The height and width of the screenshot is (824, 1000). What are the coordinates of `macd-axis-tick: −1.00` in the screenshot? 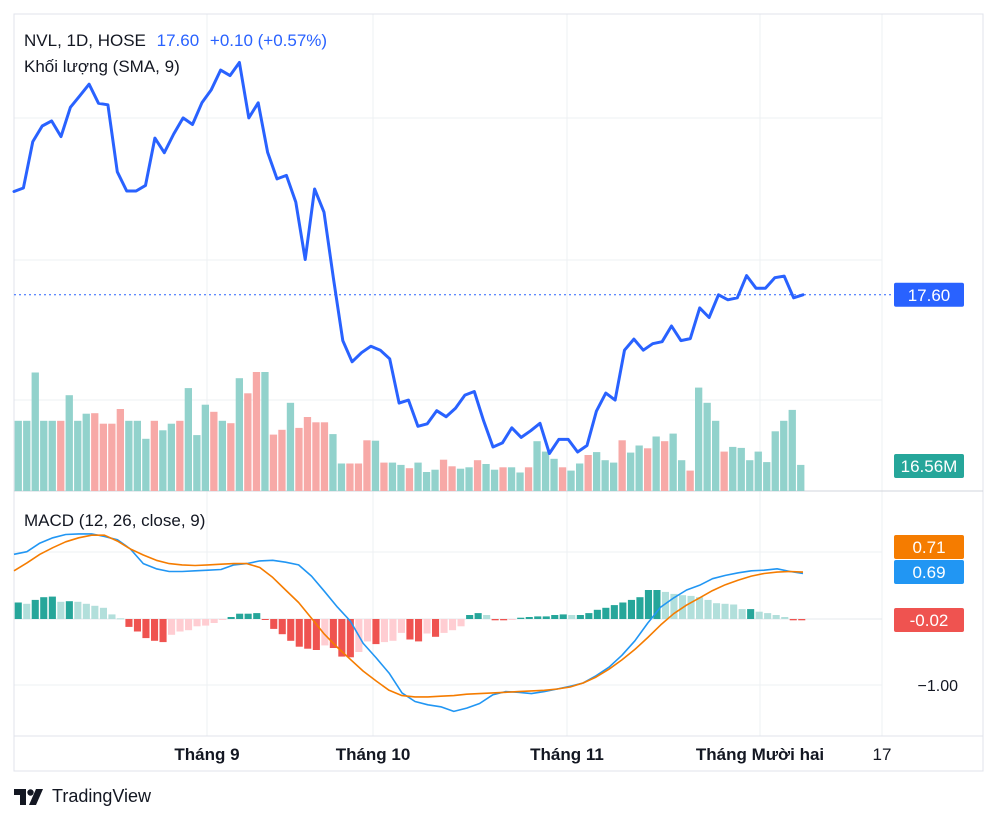 It's located at (938, 686).